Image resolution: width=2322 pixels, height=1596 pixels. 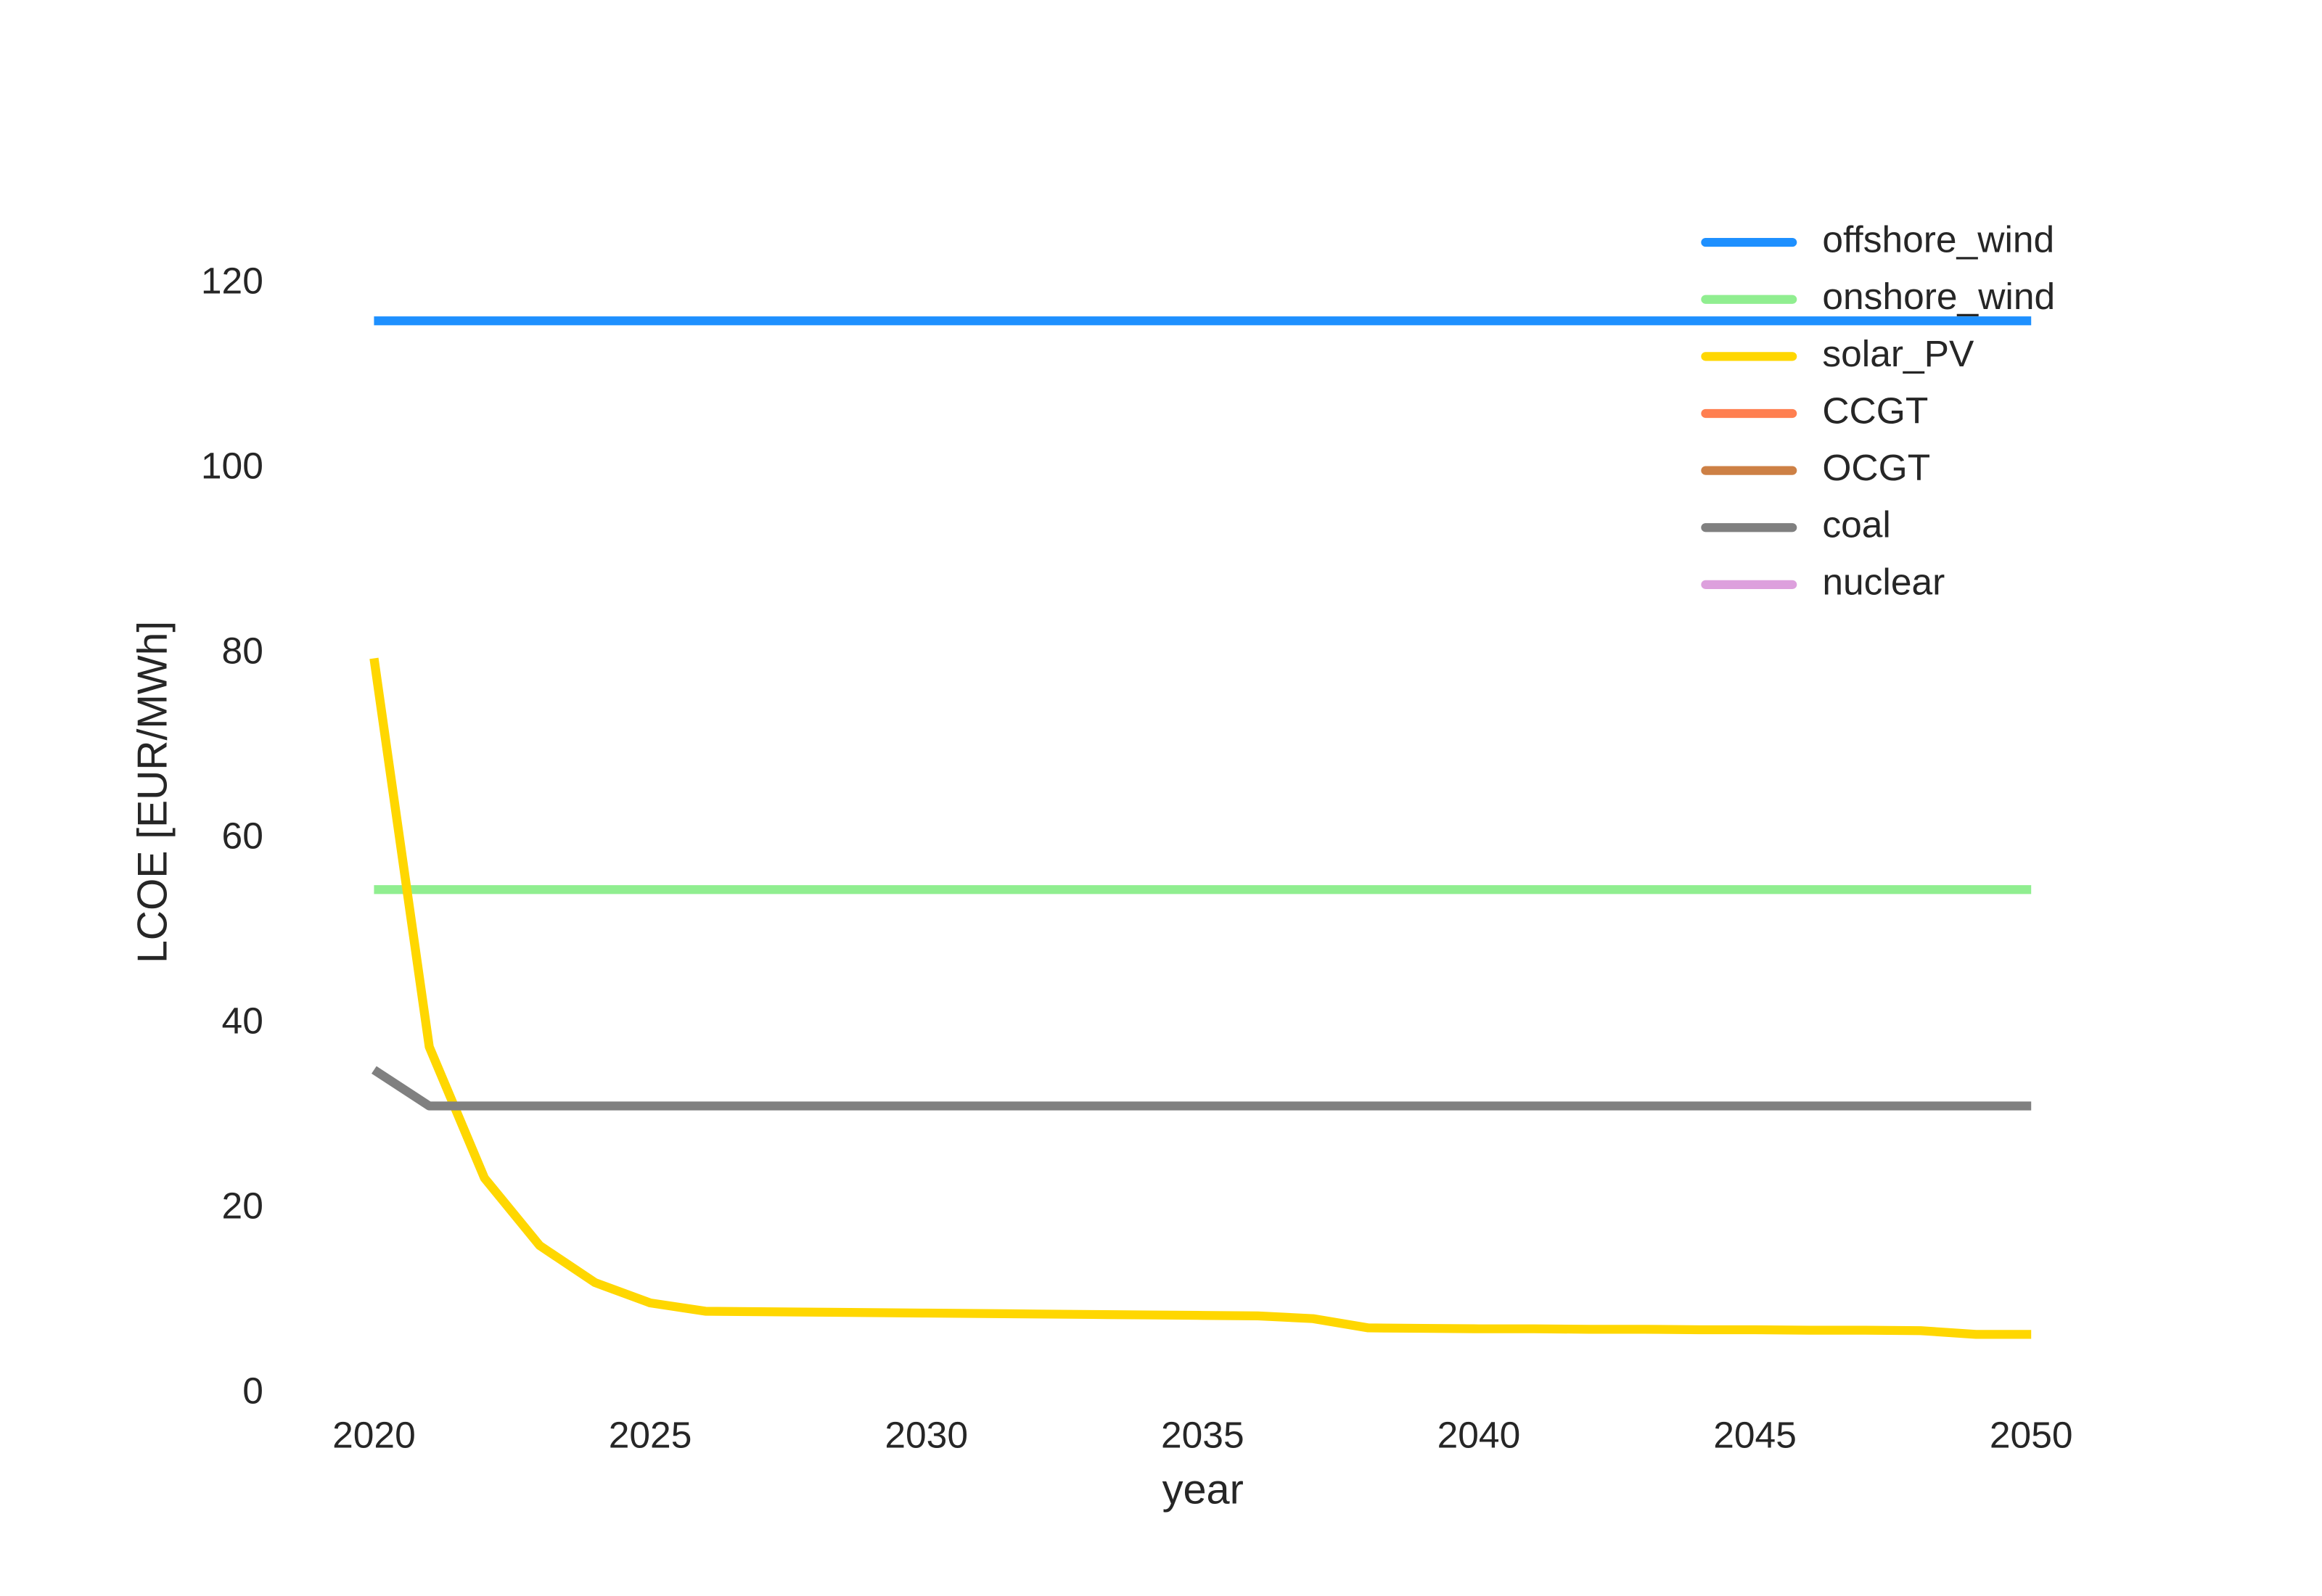 I want to click on legend-label: nuclear, so click(x=1883, y=582).